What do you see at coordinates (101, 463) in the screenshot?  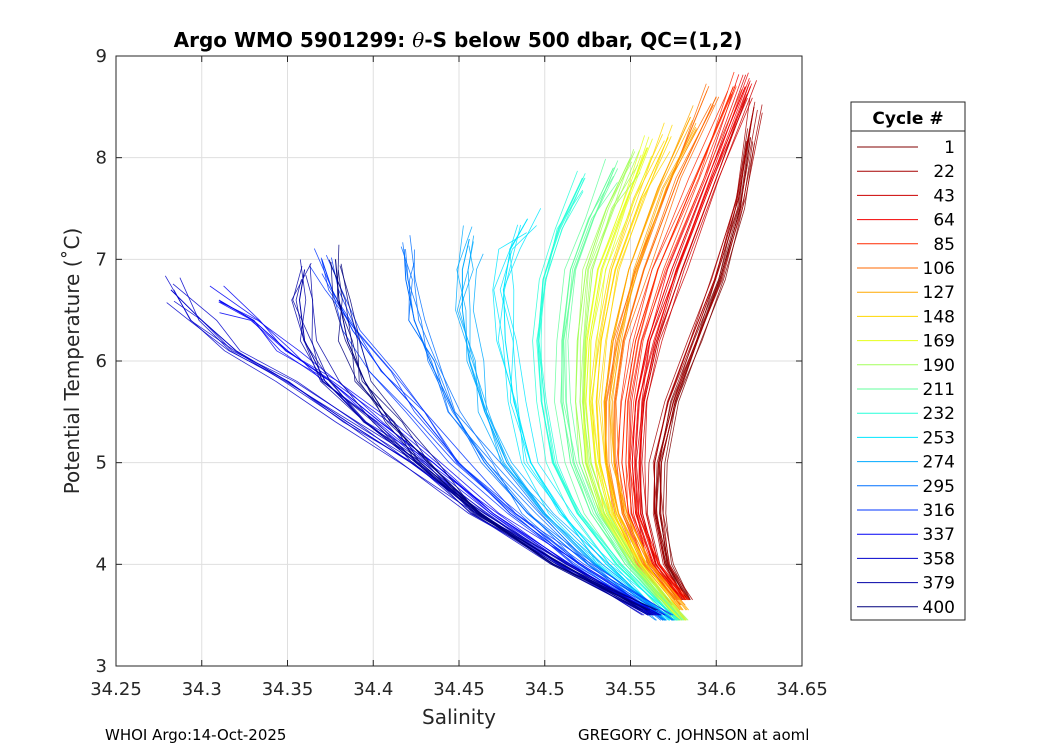 I see `y-tick-label: 5` at bounding box center [101, 463].